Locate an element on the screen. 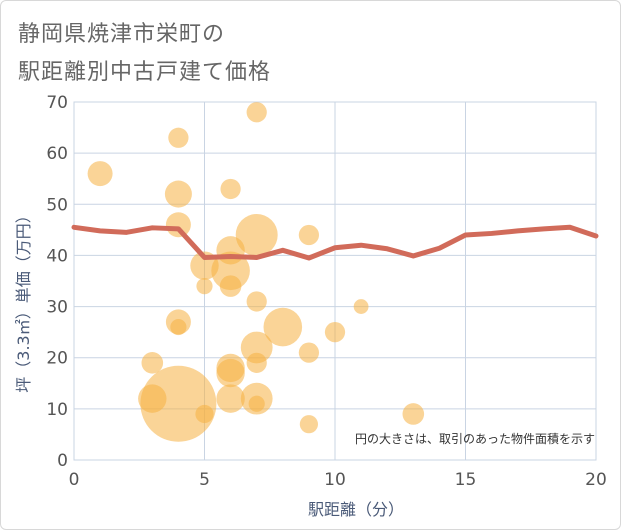 The height and width of the screenshot is (530, 621). average-line-layer is located at coordinates (335, 242).